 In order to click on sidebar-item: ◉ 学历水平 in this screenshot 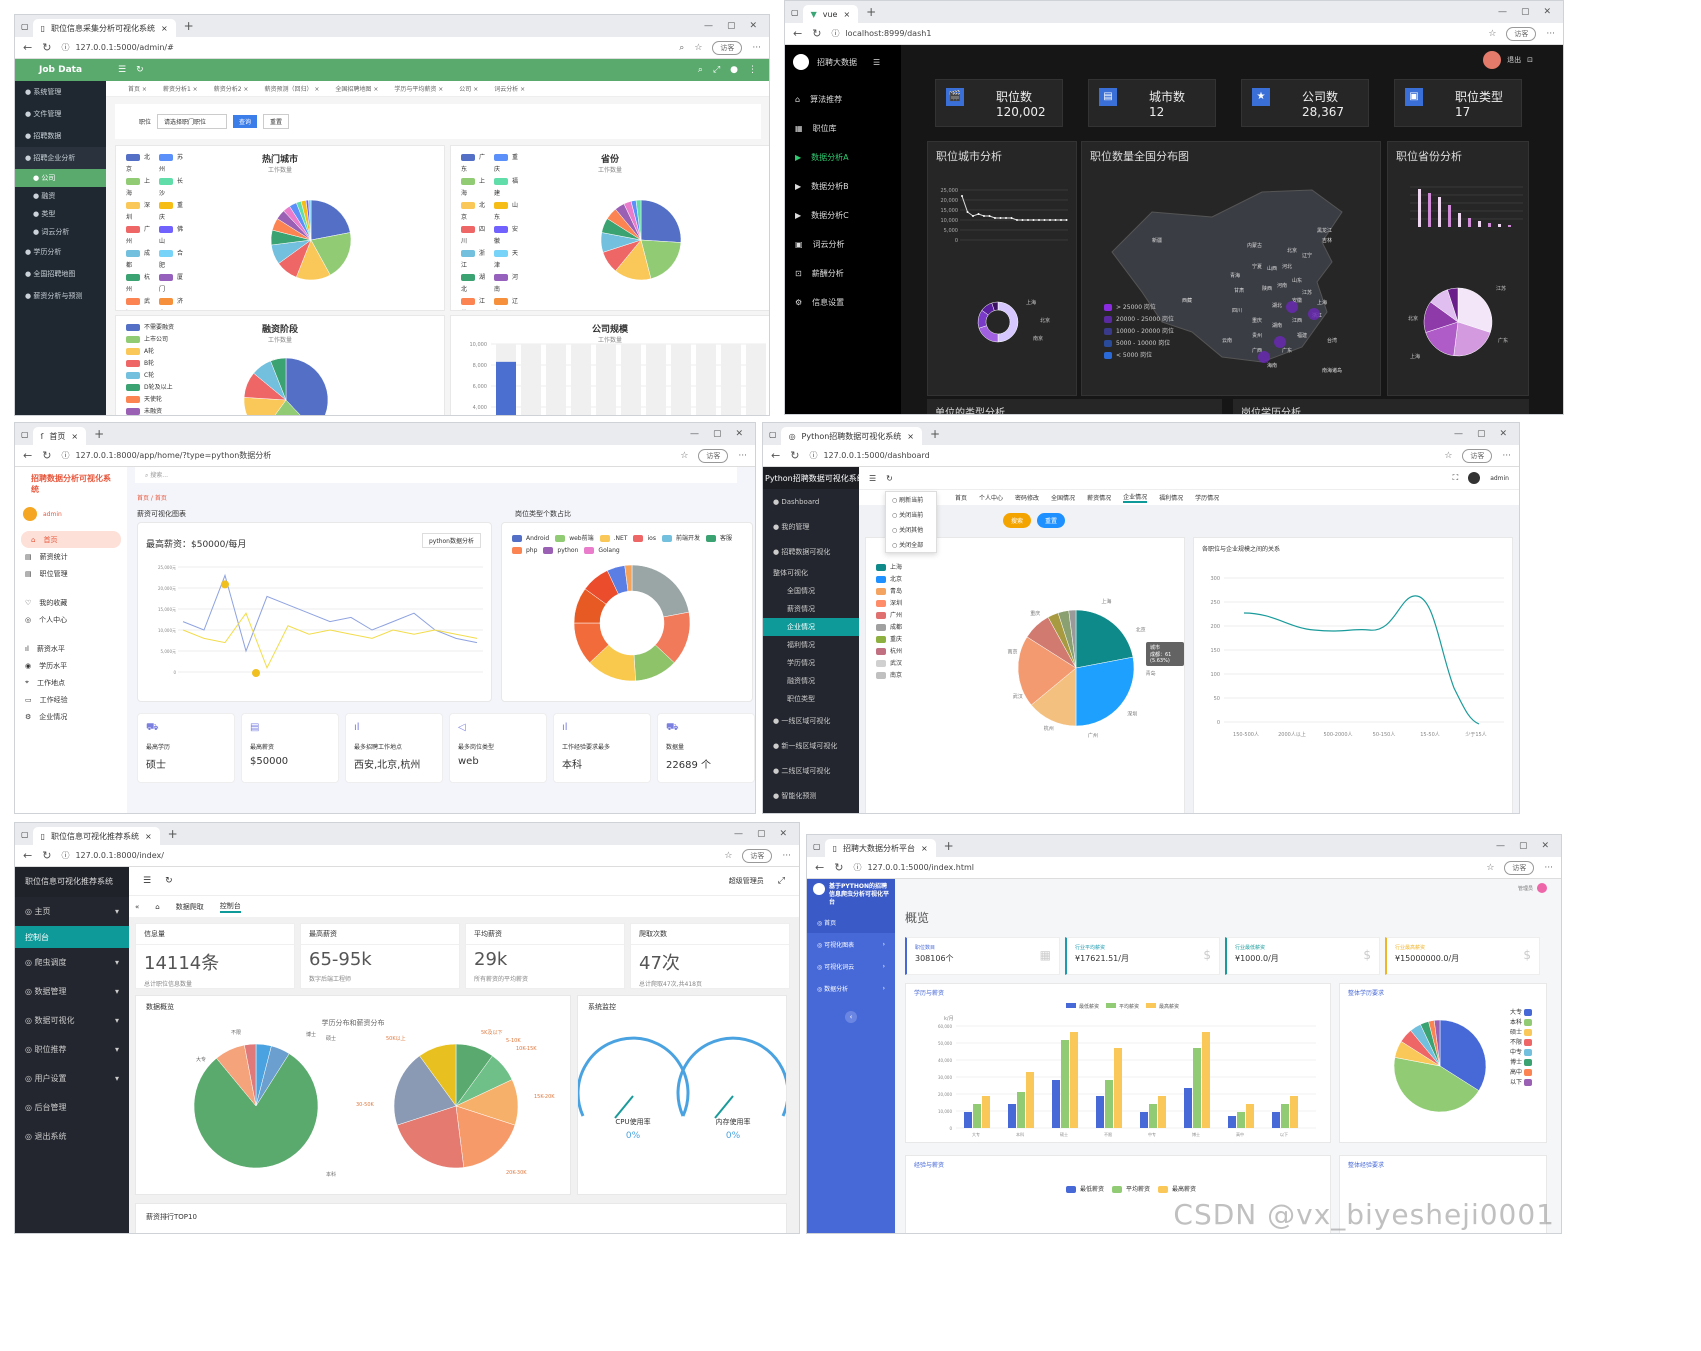, I will do `click(71, 665)`.